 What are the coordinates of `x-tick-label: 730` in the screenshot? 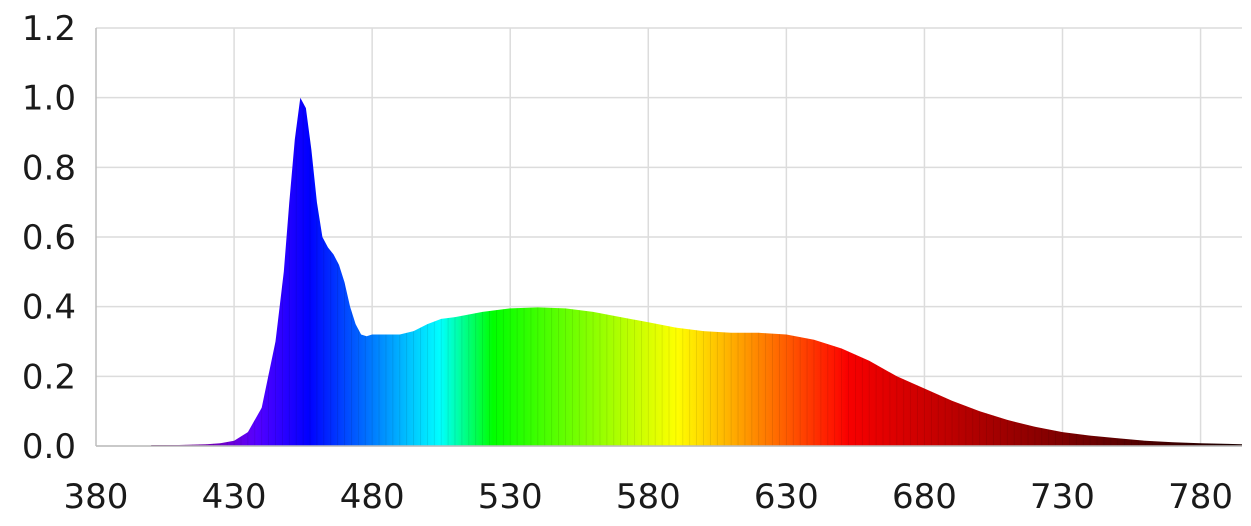 It's located at (1062, 497).